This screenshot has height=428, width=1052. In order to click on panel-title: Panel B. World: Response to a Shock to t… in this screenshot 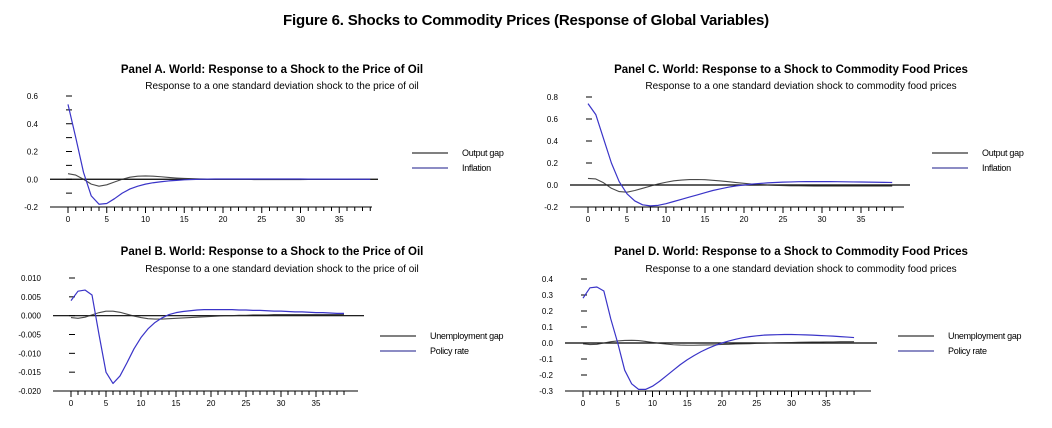, I will do `click(272, 252)`.